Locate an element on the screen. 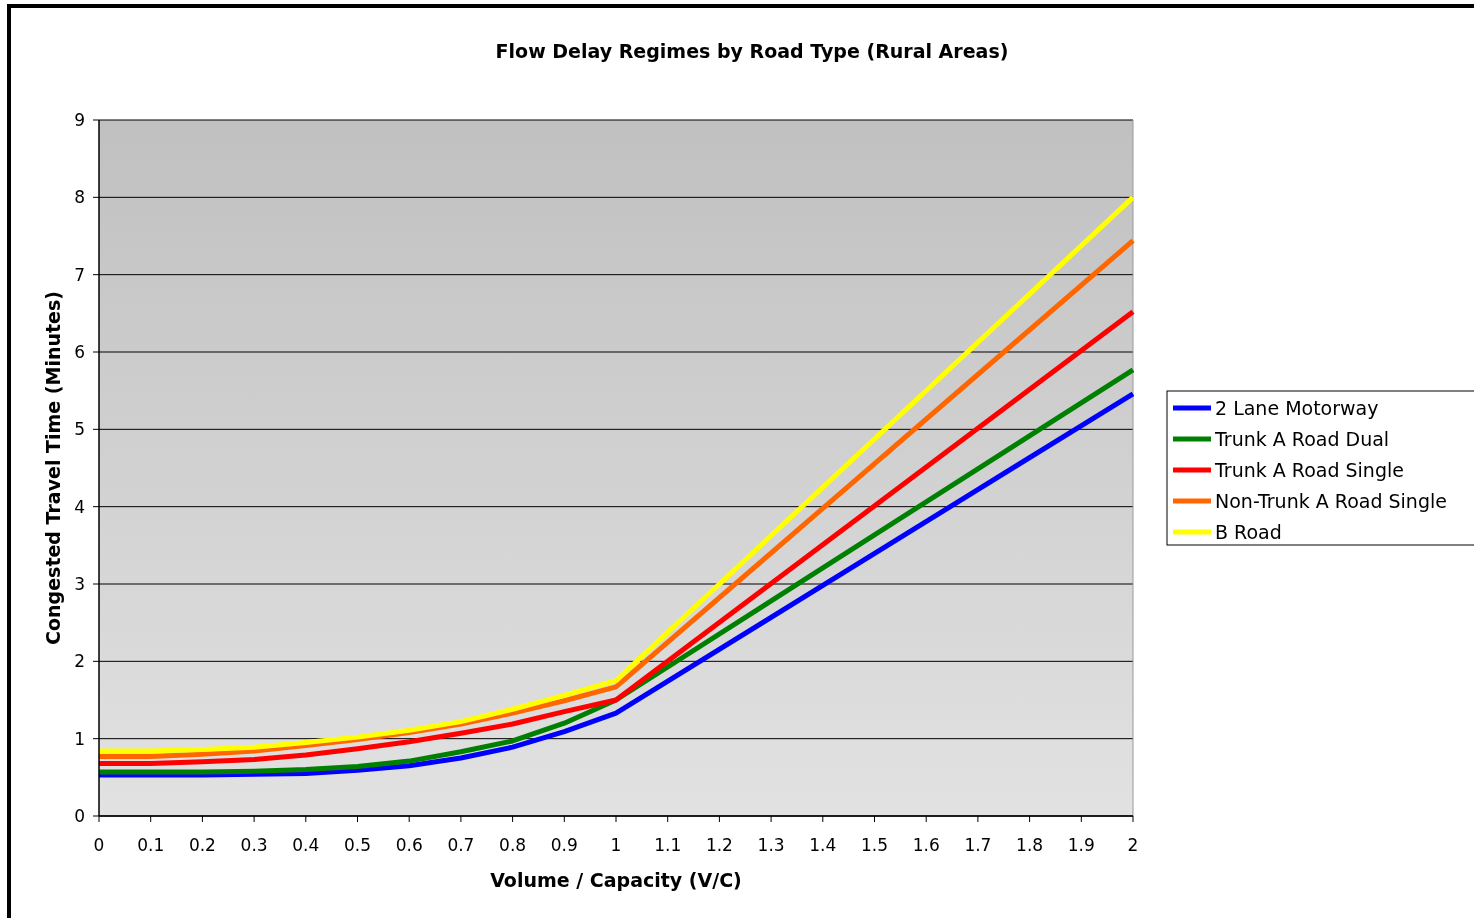 The image size is (1474, 918). y-tick-label: 5 is located at coordinates (79, 429).